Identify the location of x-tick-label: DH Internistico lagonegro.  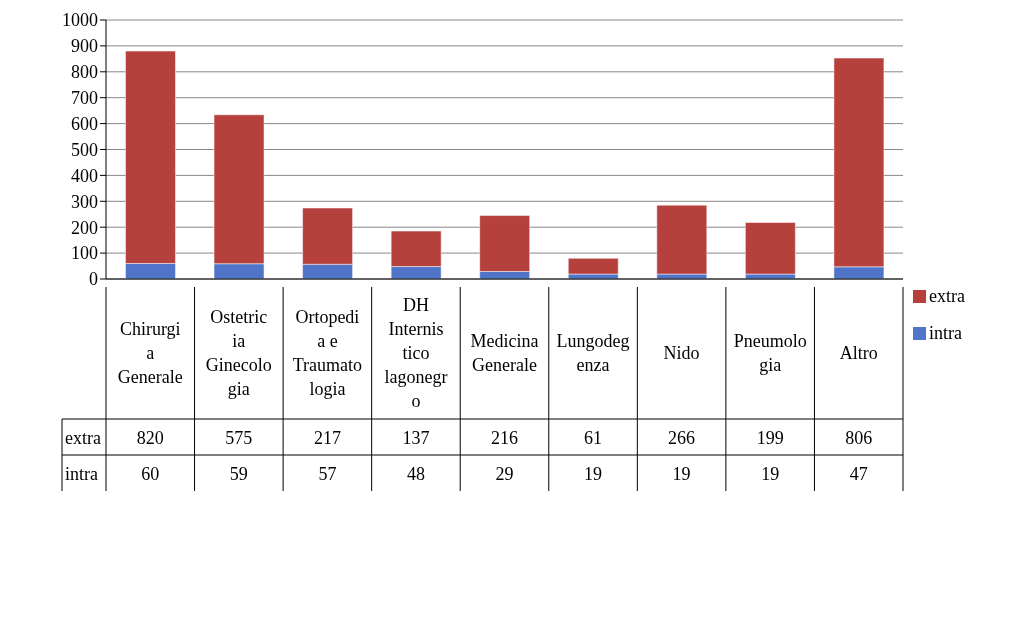
(416, 353).